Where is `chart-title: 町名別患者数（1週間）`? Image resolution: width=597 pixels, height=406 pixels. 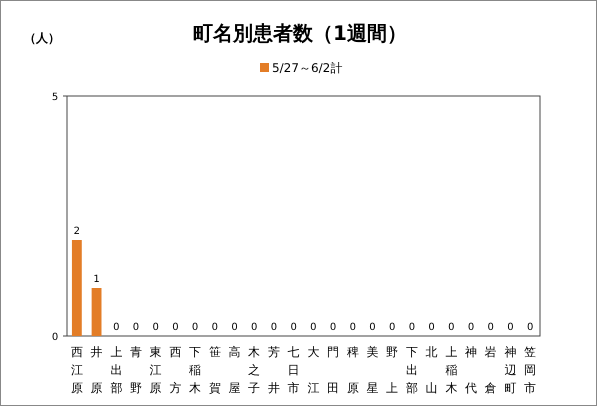 chart-title: 町名別患者数（1週間） is located at coordinates (300, 33).